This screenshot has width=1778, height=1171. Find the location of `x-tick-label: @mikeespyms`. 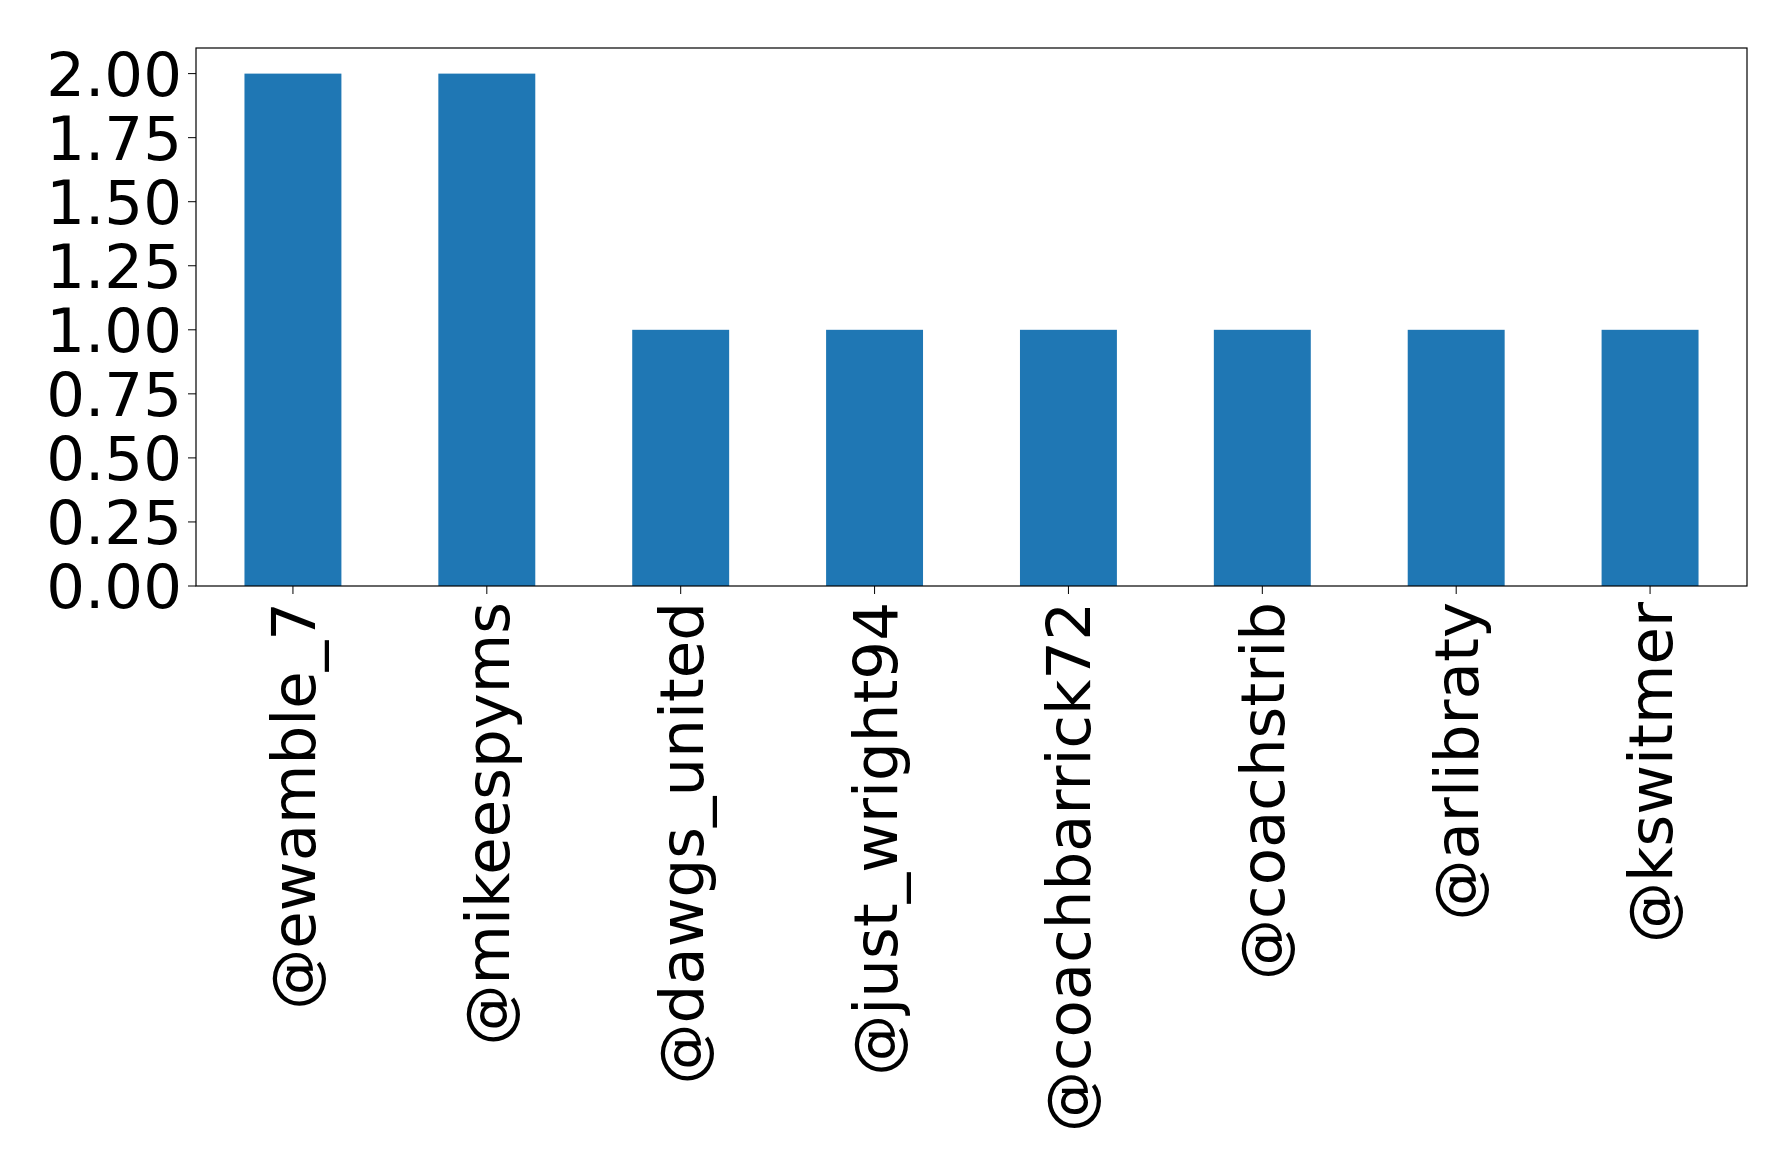

x-tick-label: @mikeespyms is located at coordinates (487, 824).